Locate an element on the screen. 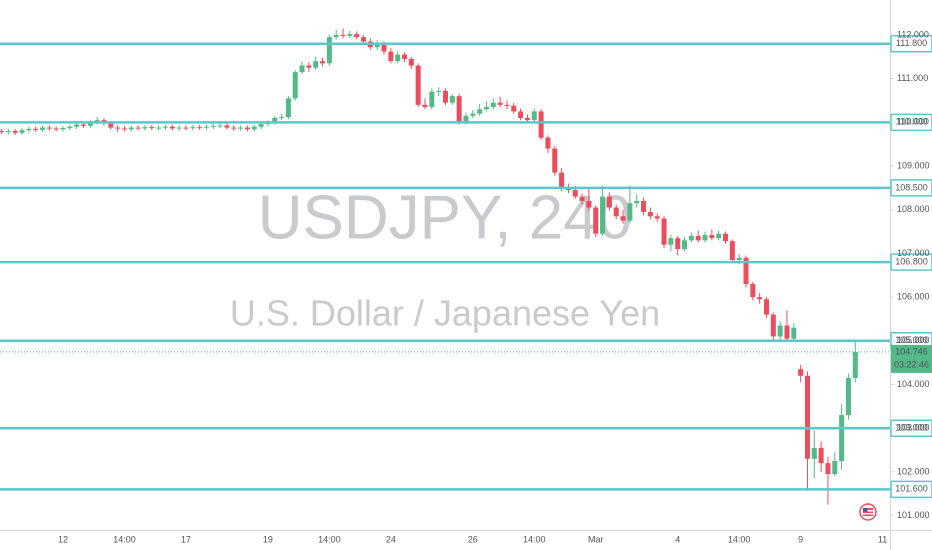 This screenshot has width=932, height=550. y-tick-label: 104.000 is located at coordinates (913, 384).